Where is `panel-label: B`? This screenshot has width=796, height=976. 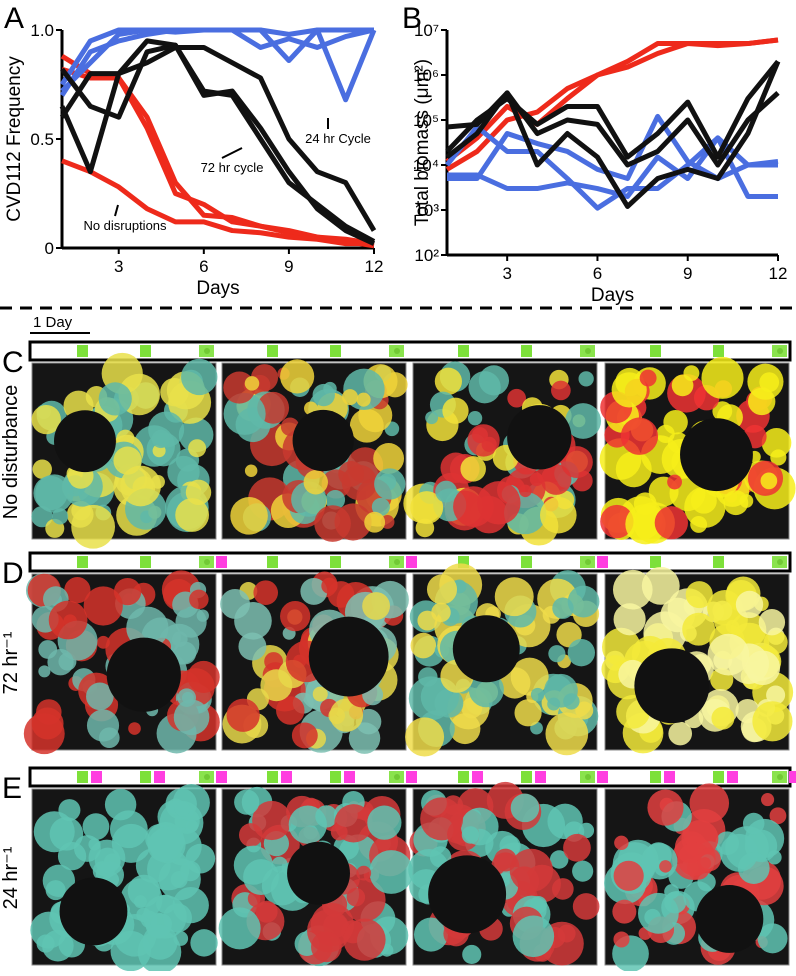
panel-label: B is located at coordinates (412, 18).